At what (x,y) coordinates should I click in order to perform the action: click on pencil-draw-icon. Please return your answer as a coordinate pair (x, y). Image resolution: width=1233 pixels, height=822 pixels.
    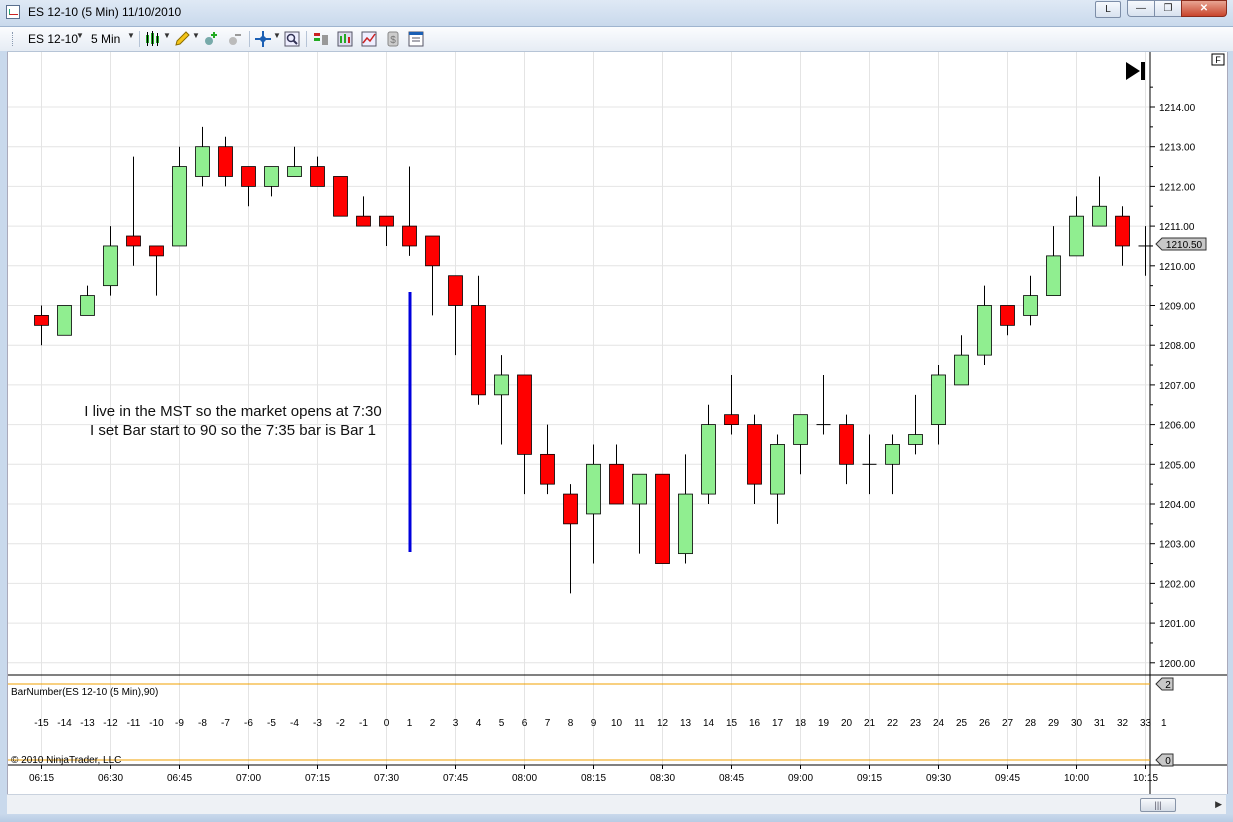
    Looking at the image, I should click on (182, 39).